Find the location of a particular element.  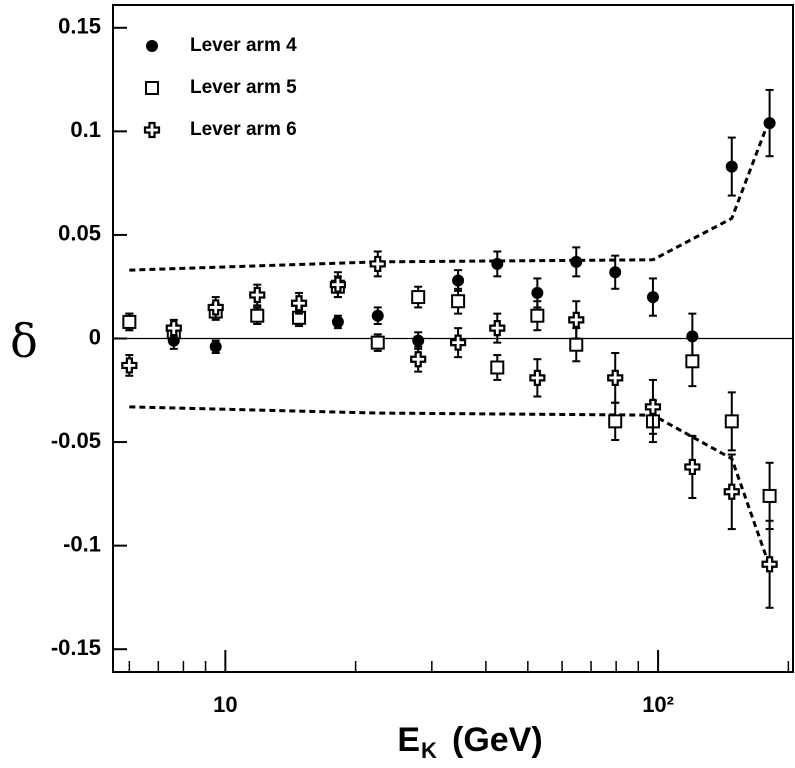

x-axis-label-unit: (GeV) is located at coordinates (497, 740).